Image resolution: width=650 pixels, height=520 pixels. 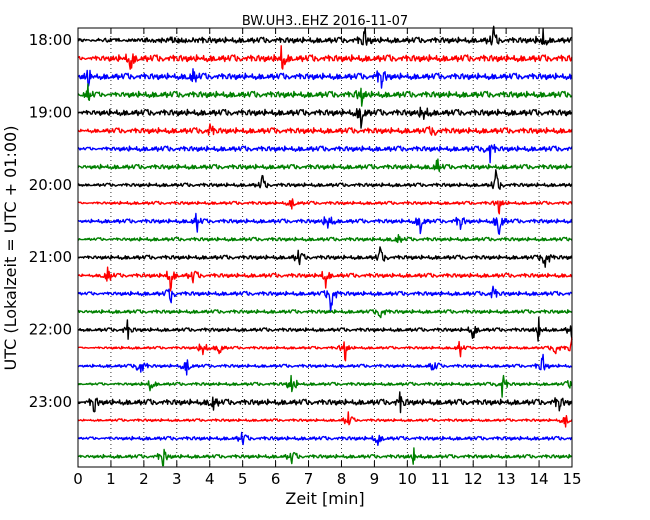 I want to click on trace-1900, so click(x=325, y=117).